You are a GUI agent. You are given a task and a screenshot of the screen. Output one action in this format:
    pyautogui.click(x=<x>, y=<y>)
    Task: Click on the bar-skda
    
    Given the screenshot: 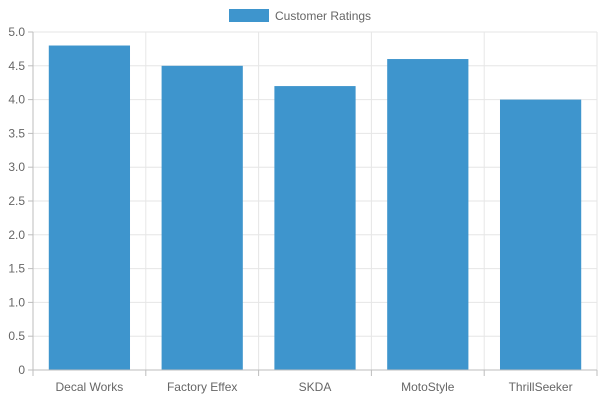 What is the action you would take?
    pyautogui.click(x=315, y=228)
    